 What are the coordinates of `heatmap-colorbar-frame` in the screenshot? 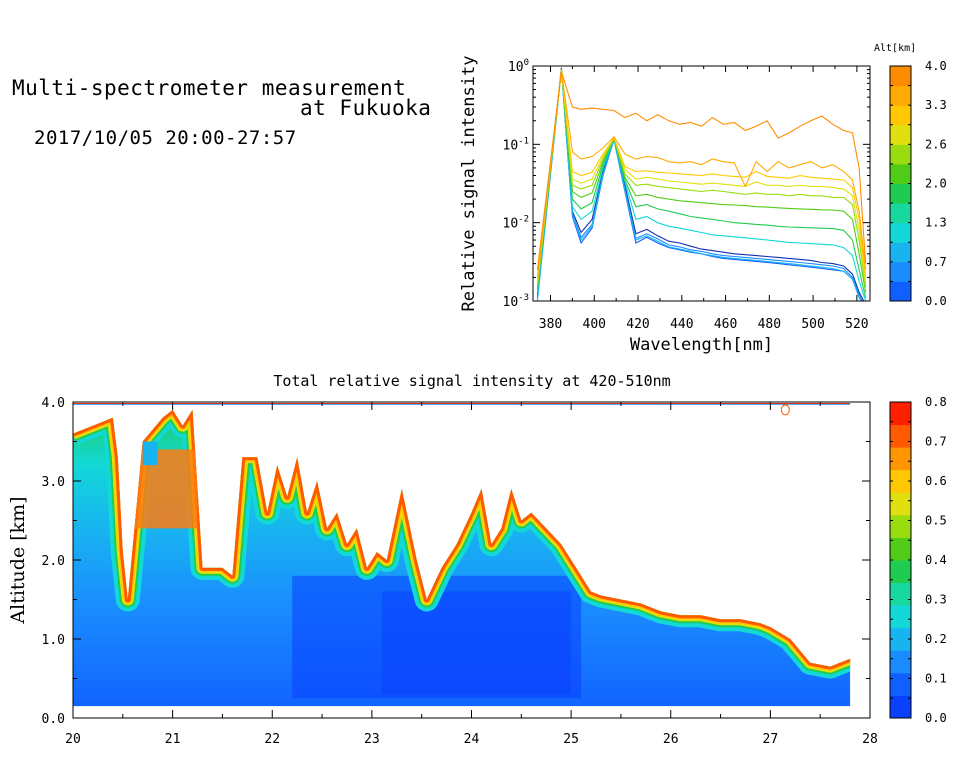 It's located at (900, 560).